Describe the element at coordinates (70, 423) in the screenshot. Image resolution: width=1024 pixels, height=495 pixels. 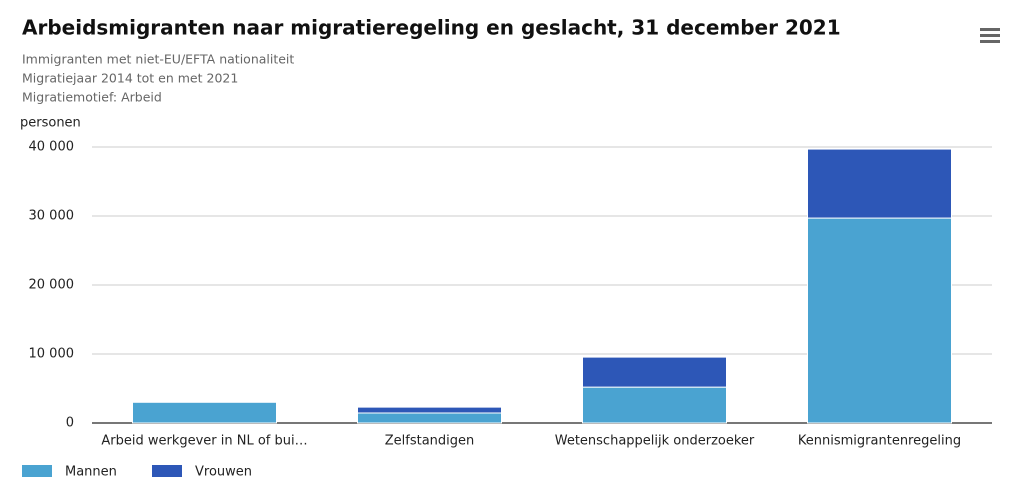
I see `y-tick-label: 0` at that location.